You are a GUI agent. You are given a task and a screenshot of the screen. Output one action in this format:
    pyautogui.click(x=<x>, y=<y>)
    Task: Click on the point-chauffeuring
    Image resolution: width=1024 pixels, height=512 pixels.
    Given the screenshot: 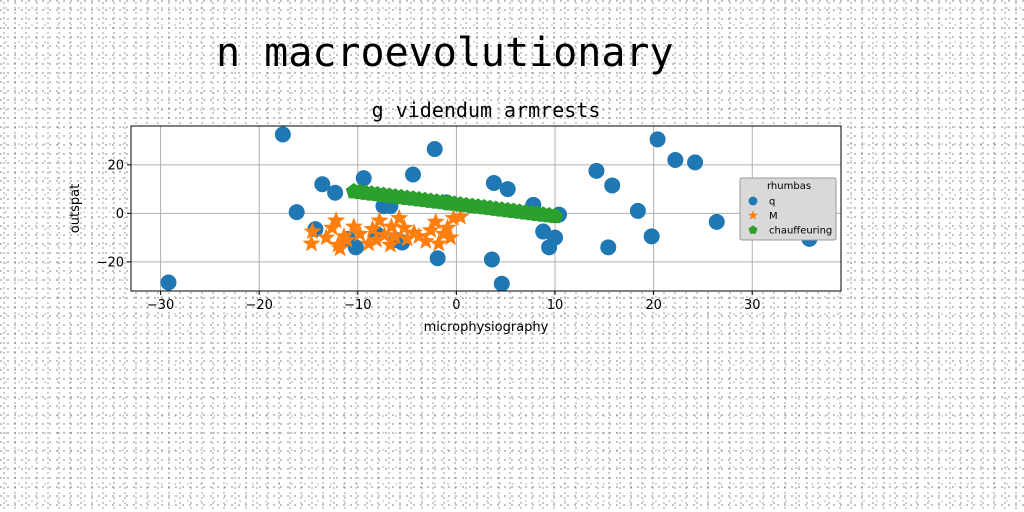 What is the action you would take?
    pyautogui.click(x=555, y=215)
    